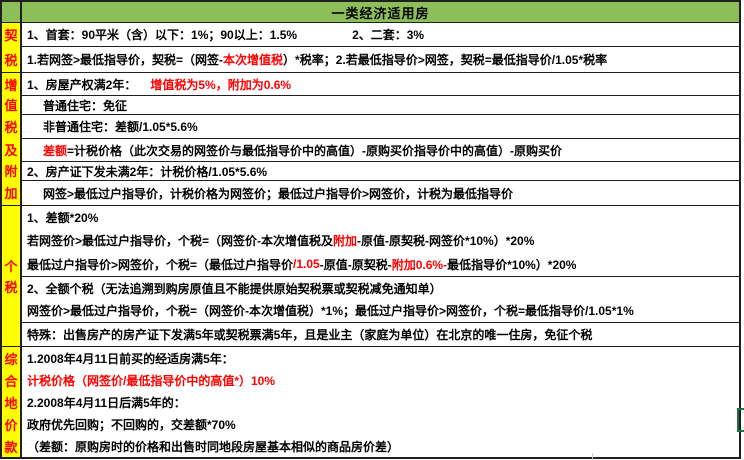  What do you see at coordinates (380, 104) in the screenshot?
I see `cell-vat-ordinary: 普通住宅：免征` at bounding box center [380, 104].